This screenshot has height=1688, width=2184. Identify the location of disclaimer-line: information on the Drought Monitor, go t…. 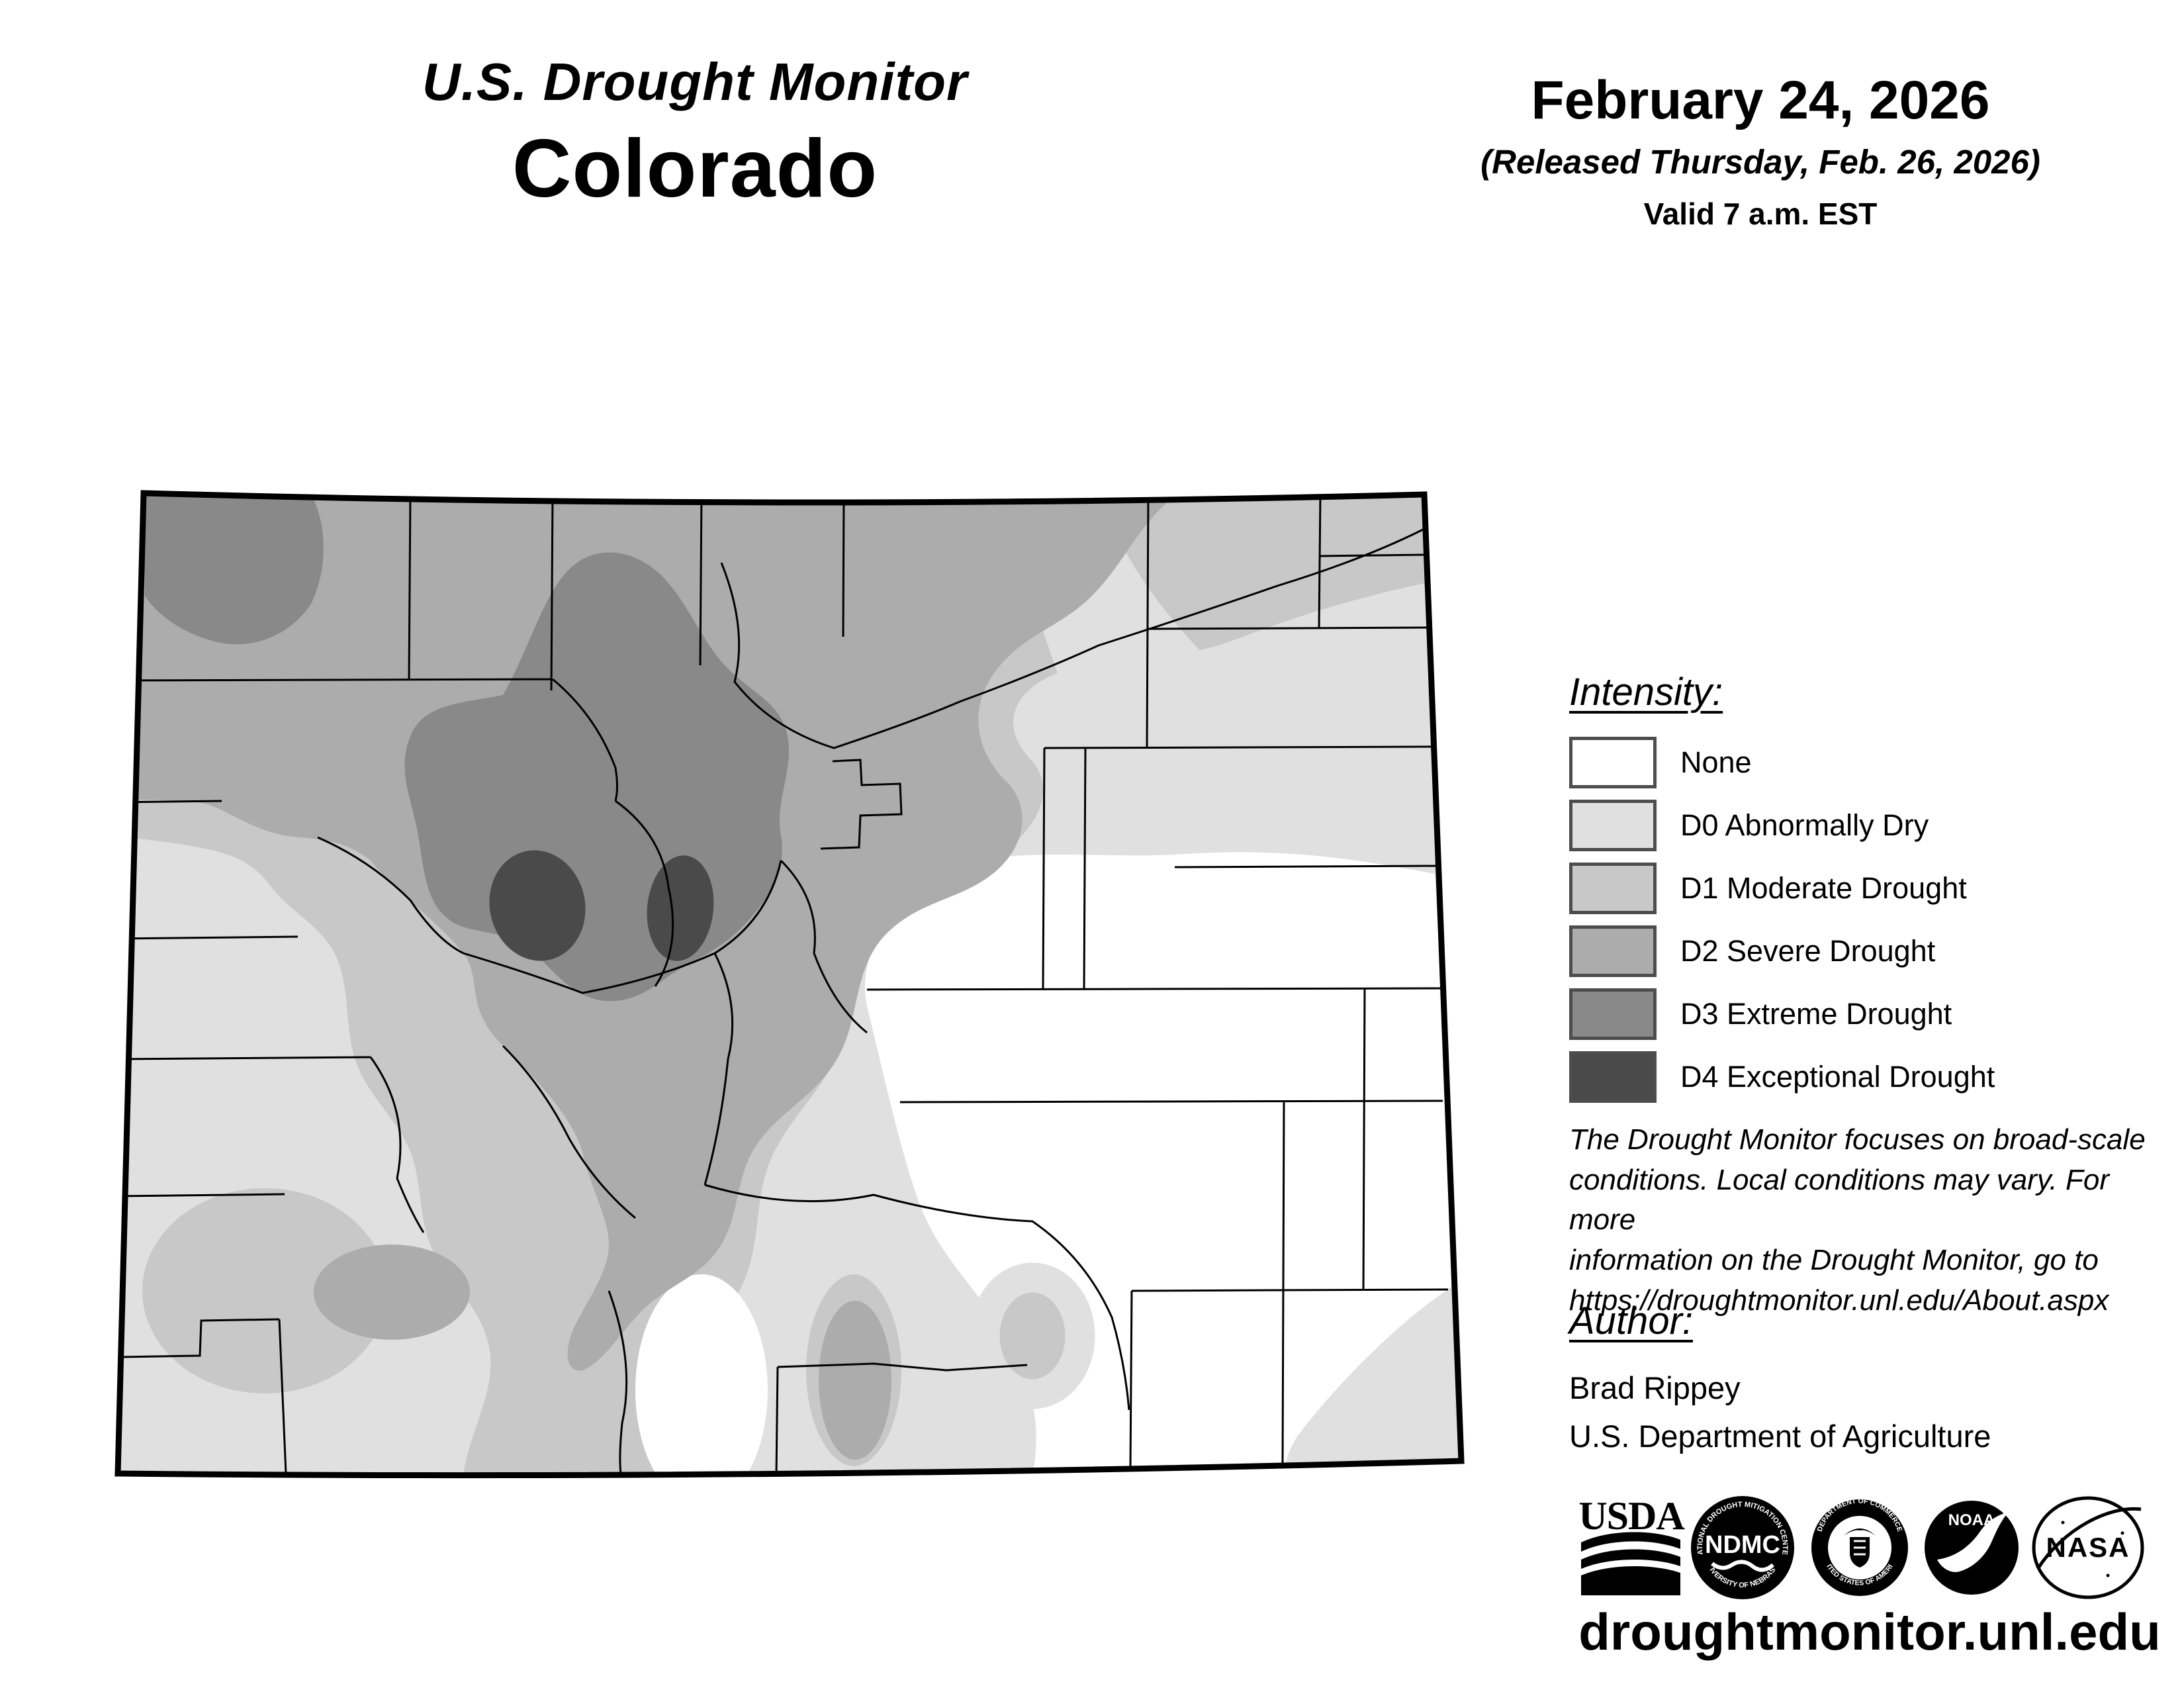
(1834, 1260).